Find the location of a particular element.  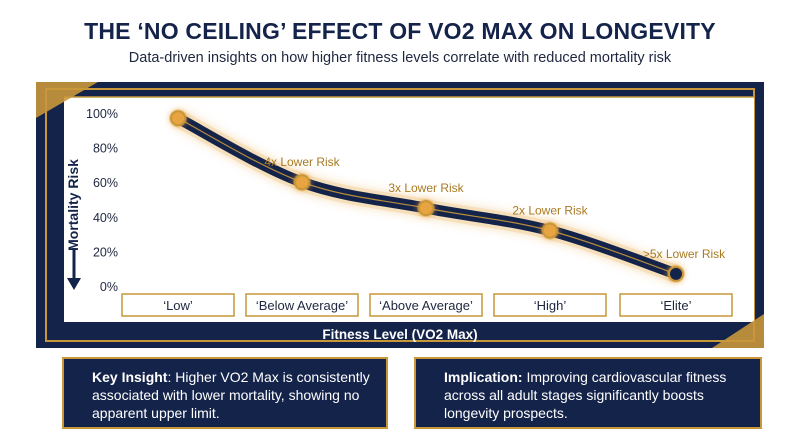

down-arrow-icon is located at coordinates (74, 269).